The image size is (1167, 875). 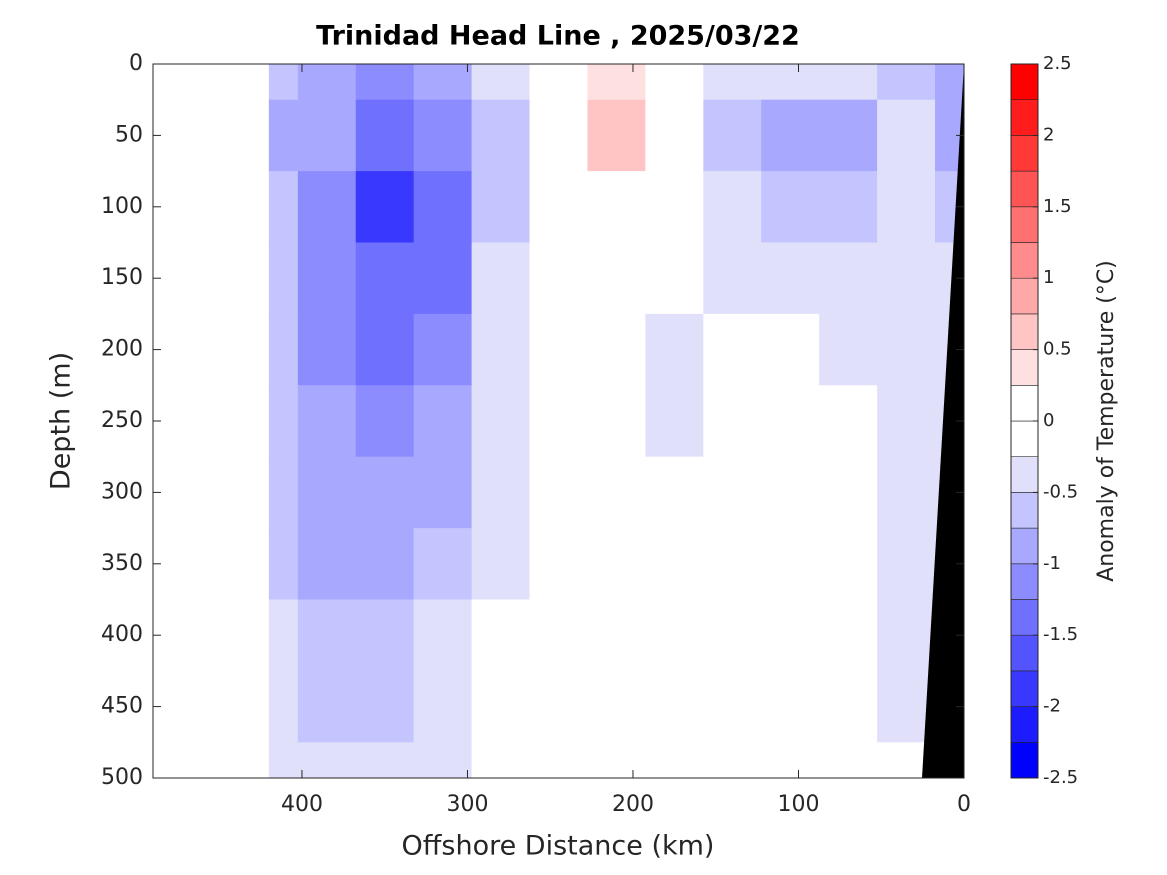 I want to click on x-tick-label: 400, so click(x=302, y=804).